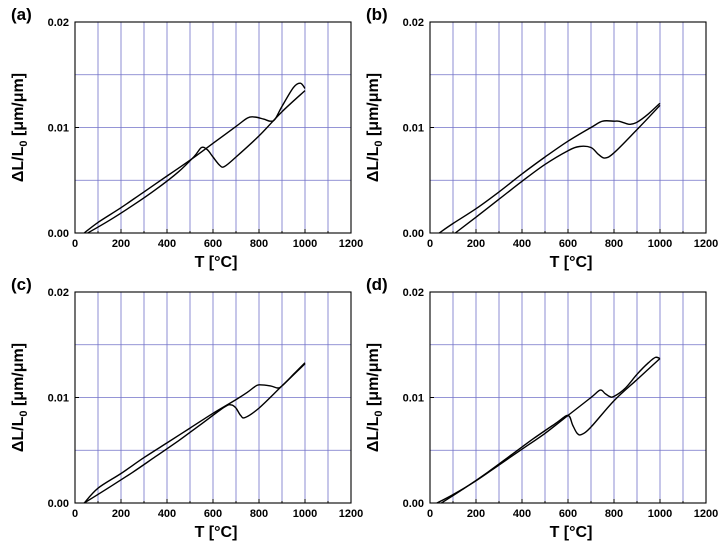 The width and height of the screenshot is (728, 556). I want to click on panel-label: (a), so click(21, 14).